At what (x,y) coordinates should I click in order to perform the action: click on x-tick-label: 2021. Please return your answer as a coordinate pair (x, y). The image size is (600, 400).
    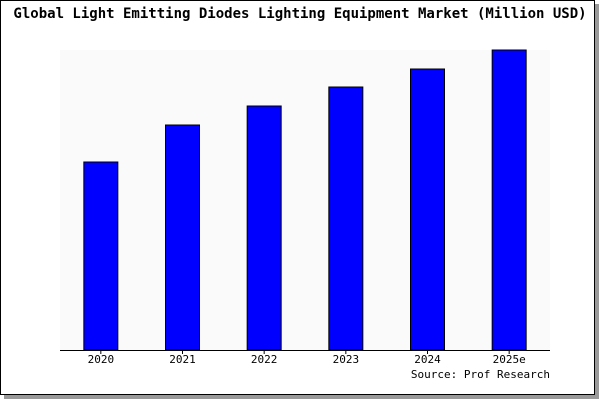
    Looking at the image, I should click on (182, 359).